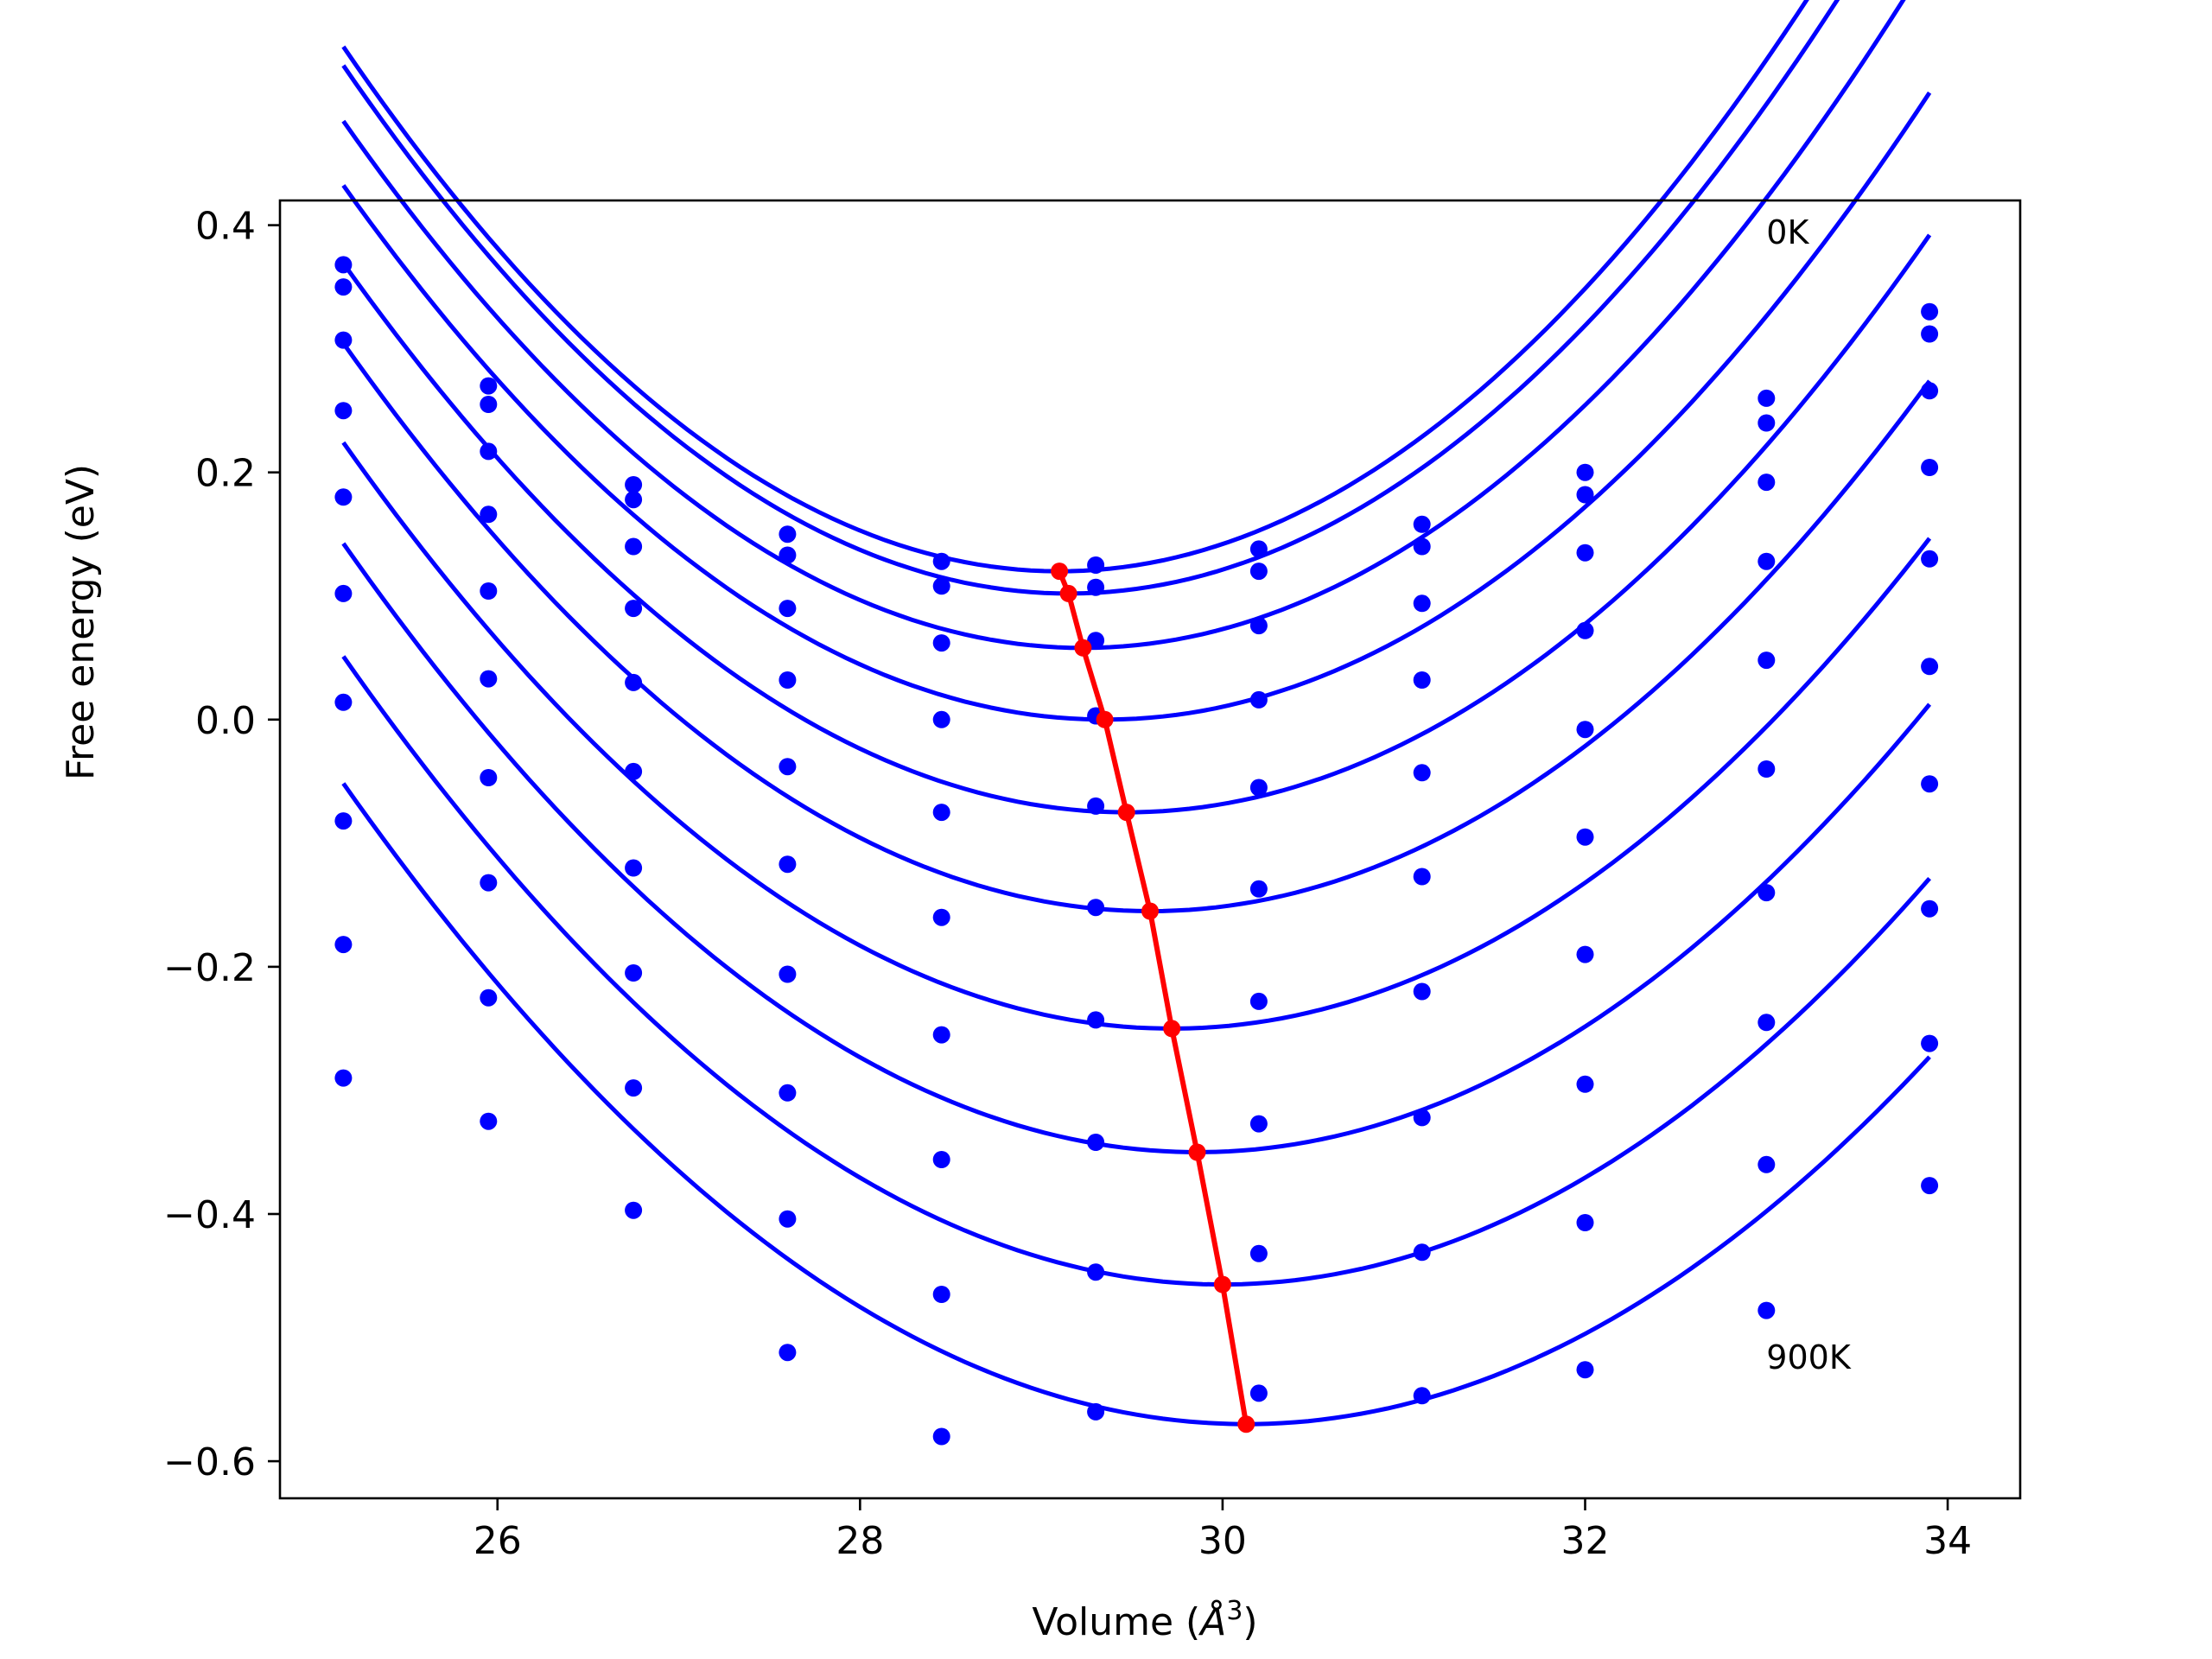 The image size is (2212, 1659). What do you see at coordinates (225, 227) in the screenshot?
I see `y-tick-label: 0.4` at bounding box center [225, 227].